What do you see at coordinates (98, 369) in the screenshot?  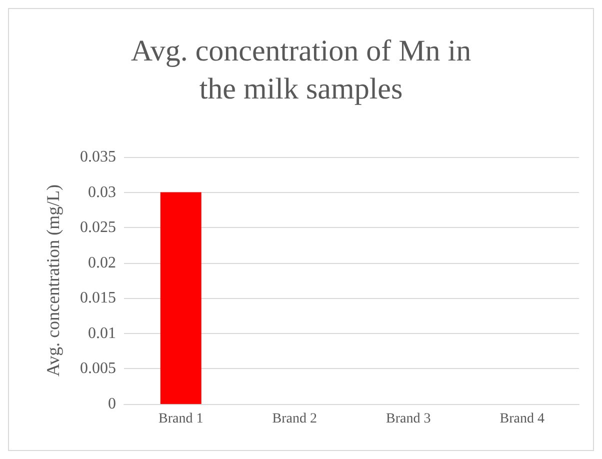 I see `y-tick-label: 0.005` at bounding box center [98, 369].